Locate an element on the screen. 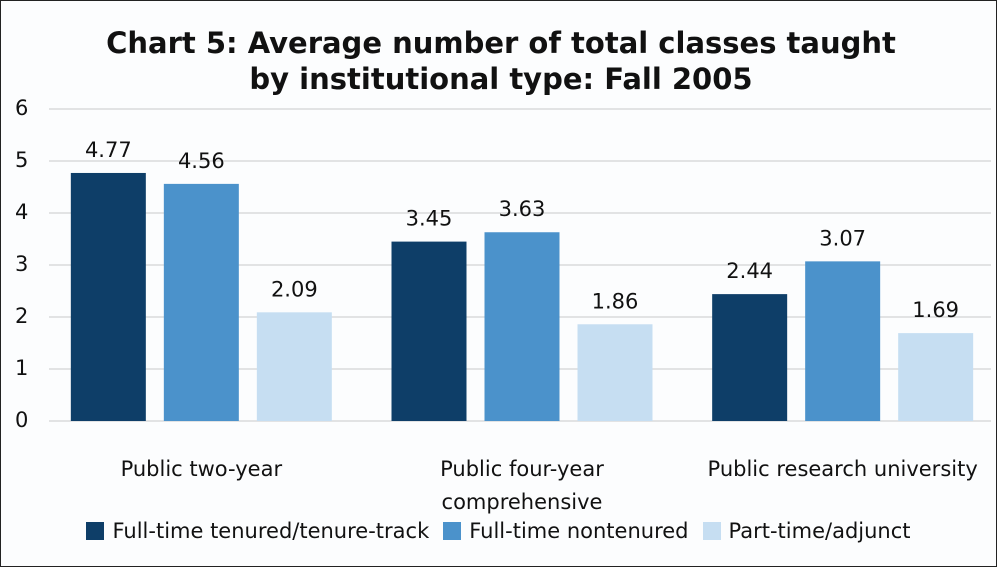 The image size is (997, 567). y-tick-label: 5 is located at coordinates (21, 160).